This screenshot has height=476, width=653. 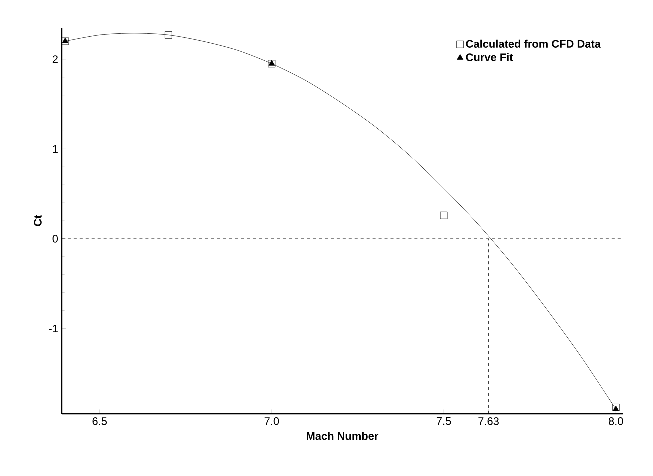 What do you see at coordinates (534, 44) in the screenshot?
I see `legend-label: Calculated from CFD Data` at bounding box center [534, 44].